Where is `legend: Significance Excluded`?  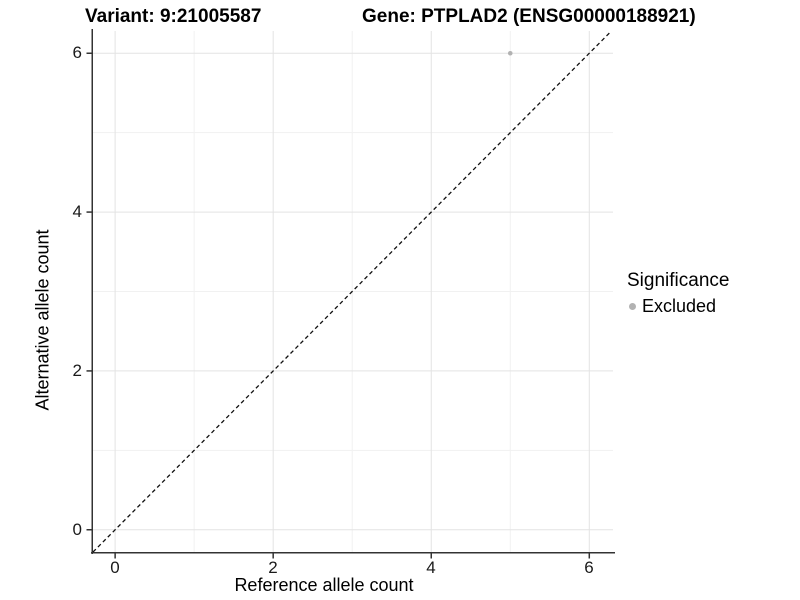 legend: Significance Excluded is located at coordinates (678, 293).